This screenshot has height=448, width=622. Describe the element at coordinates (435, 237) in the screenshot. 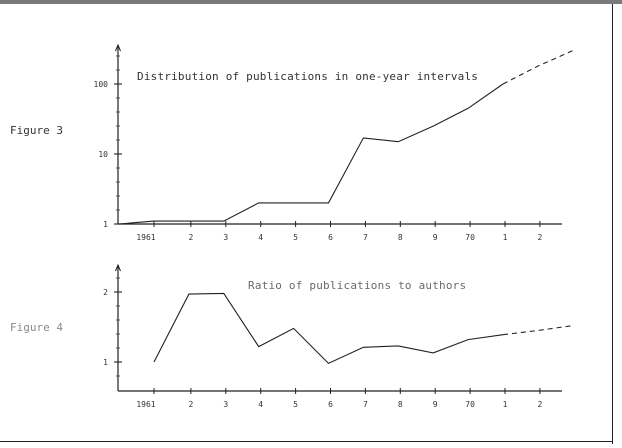

I see `c1-x-tick-label: 9` at that location.